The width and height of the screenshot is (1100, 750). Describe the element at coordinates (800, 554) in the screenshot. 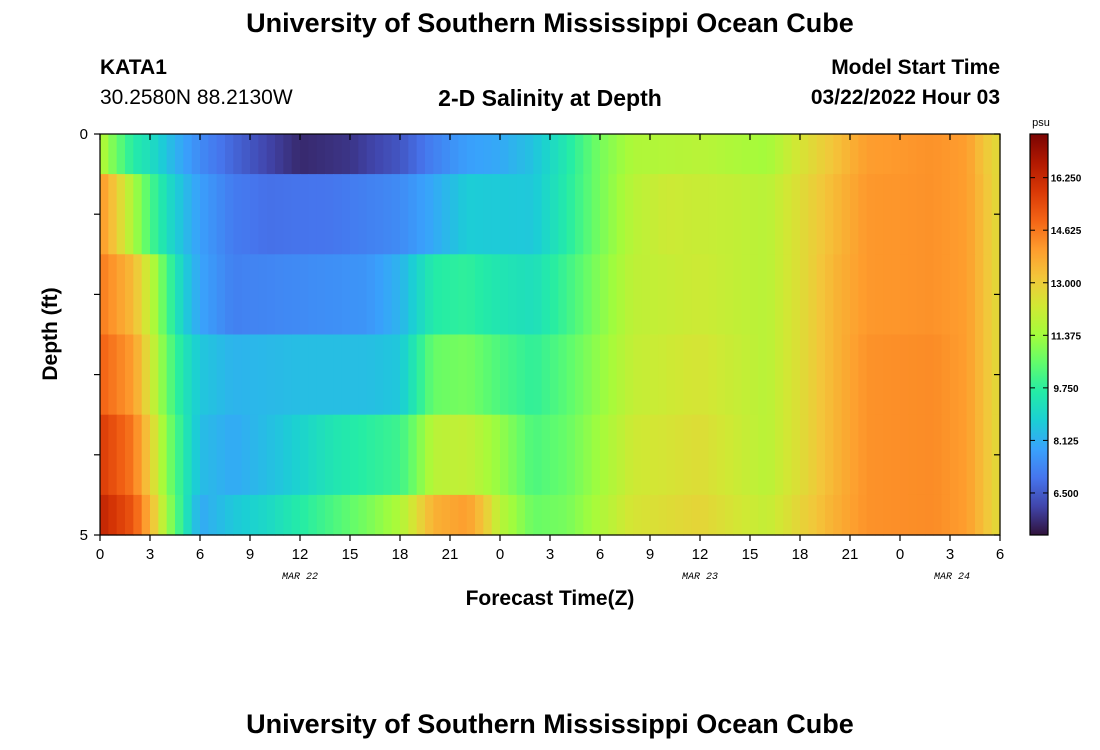

I see `x-tick-label: 18` at that location.